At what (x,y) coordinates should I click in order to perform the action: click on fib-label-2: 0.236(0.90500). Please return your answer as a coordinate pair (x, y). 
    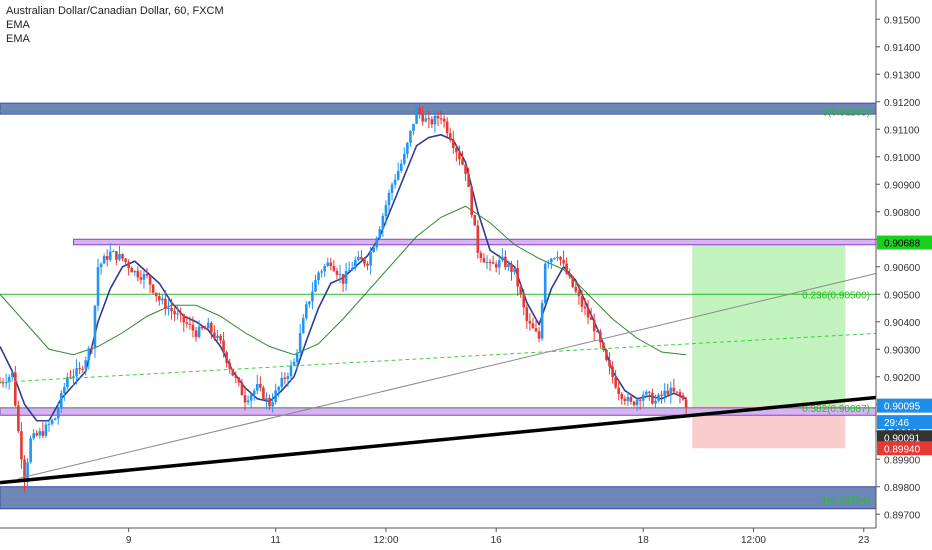
    Looking at the image, I should click on (836, 295).